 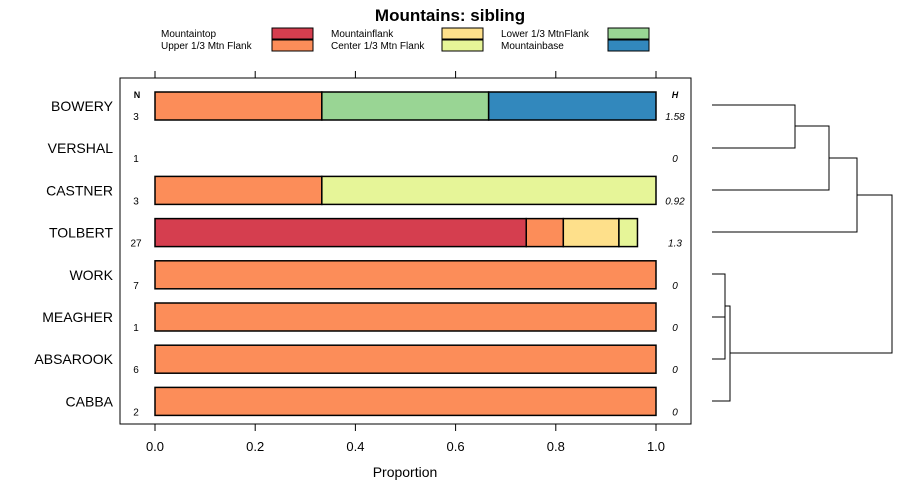 I want to click on chart-title: Mountains: sibling, so click(x=450, y=15).